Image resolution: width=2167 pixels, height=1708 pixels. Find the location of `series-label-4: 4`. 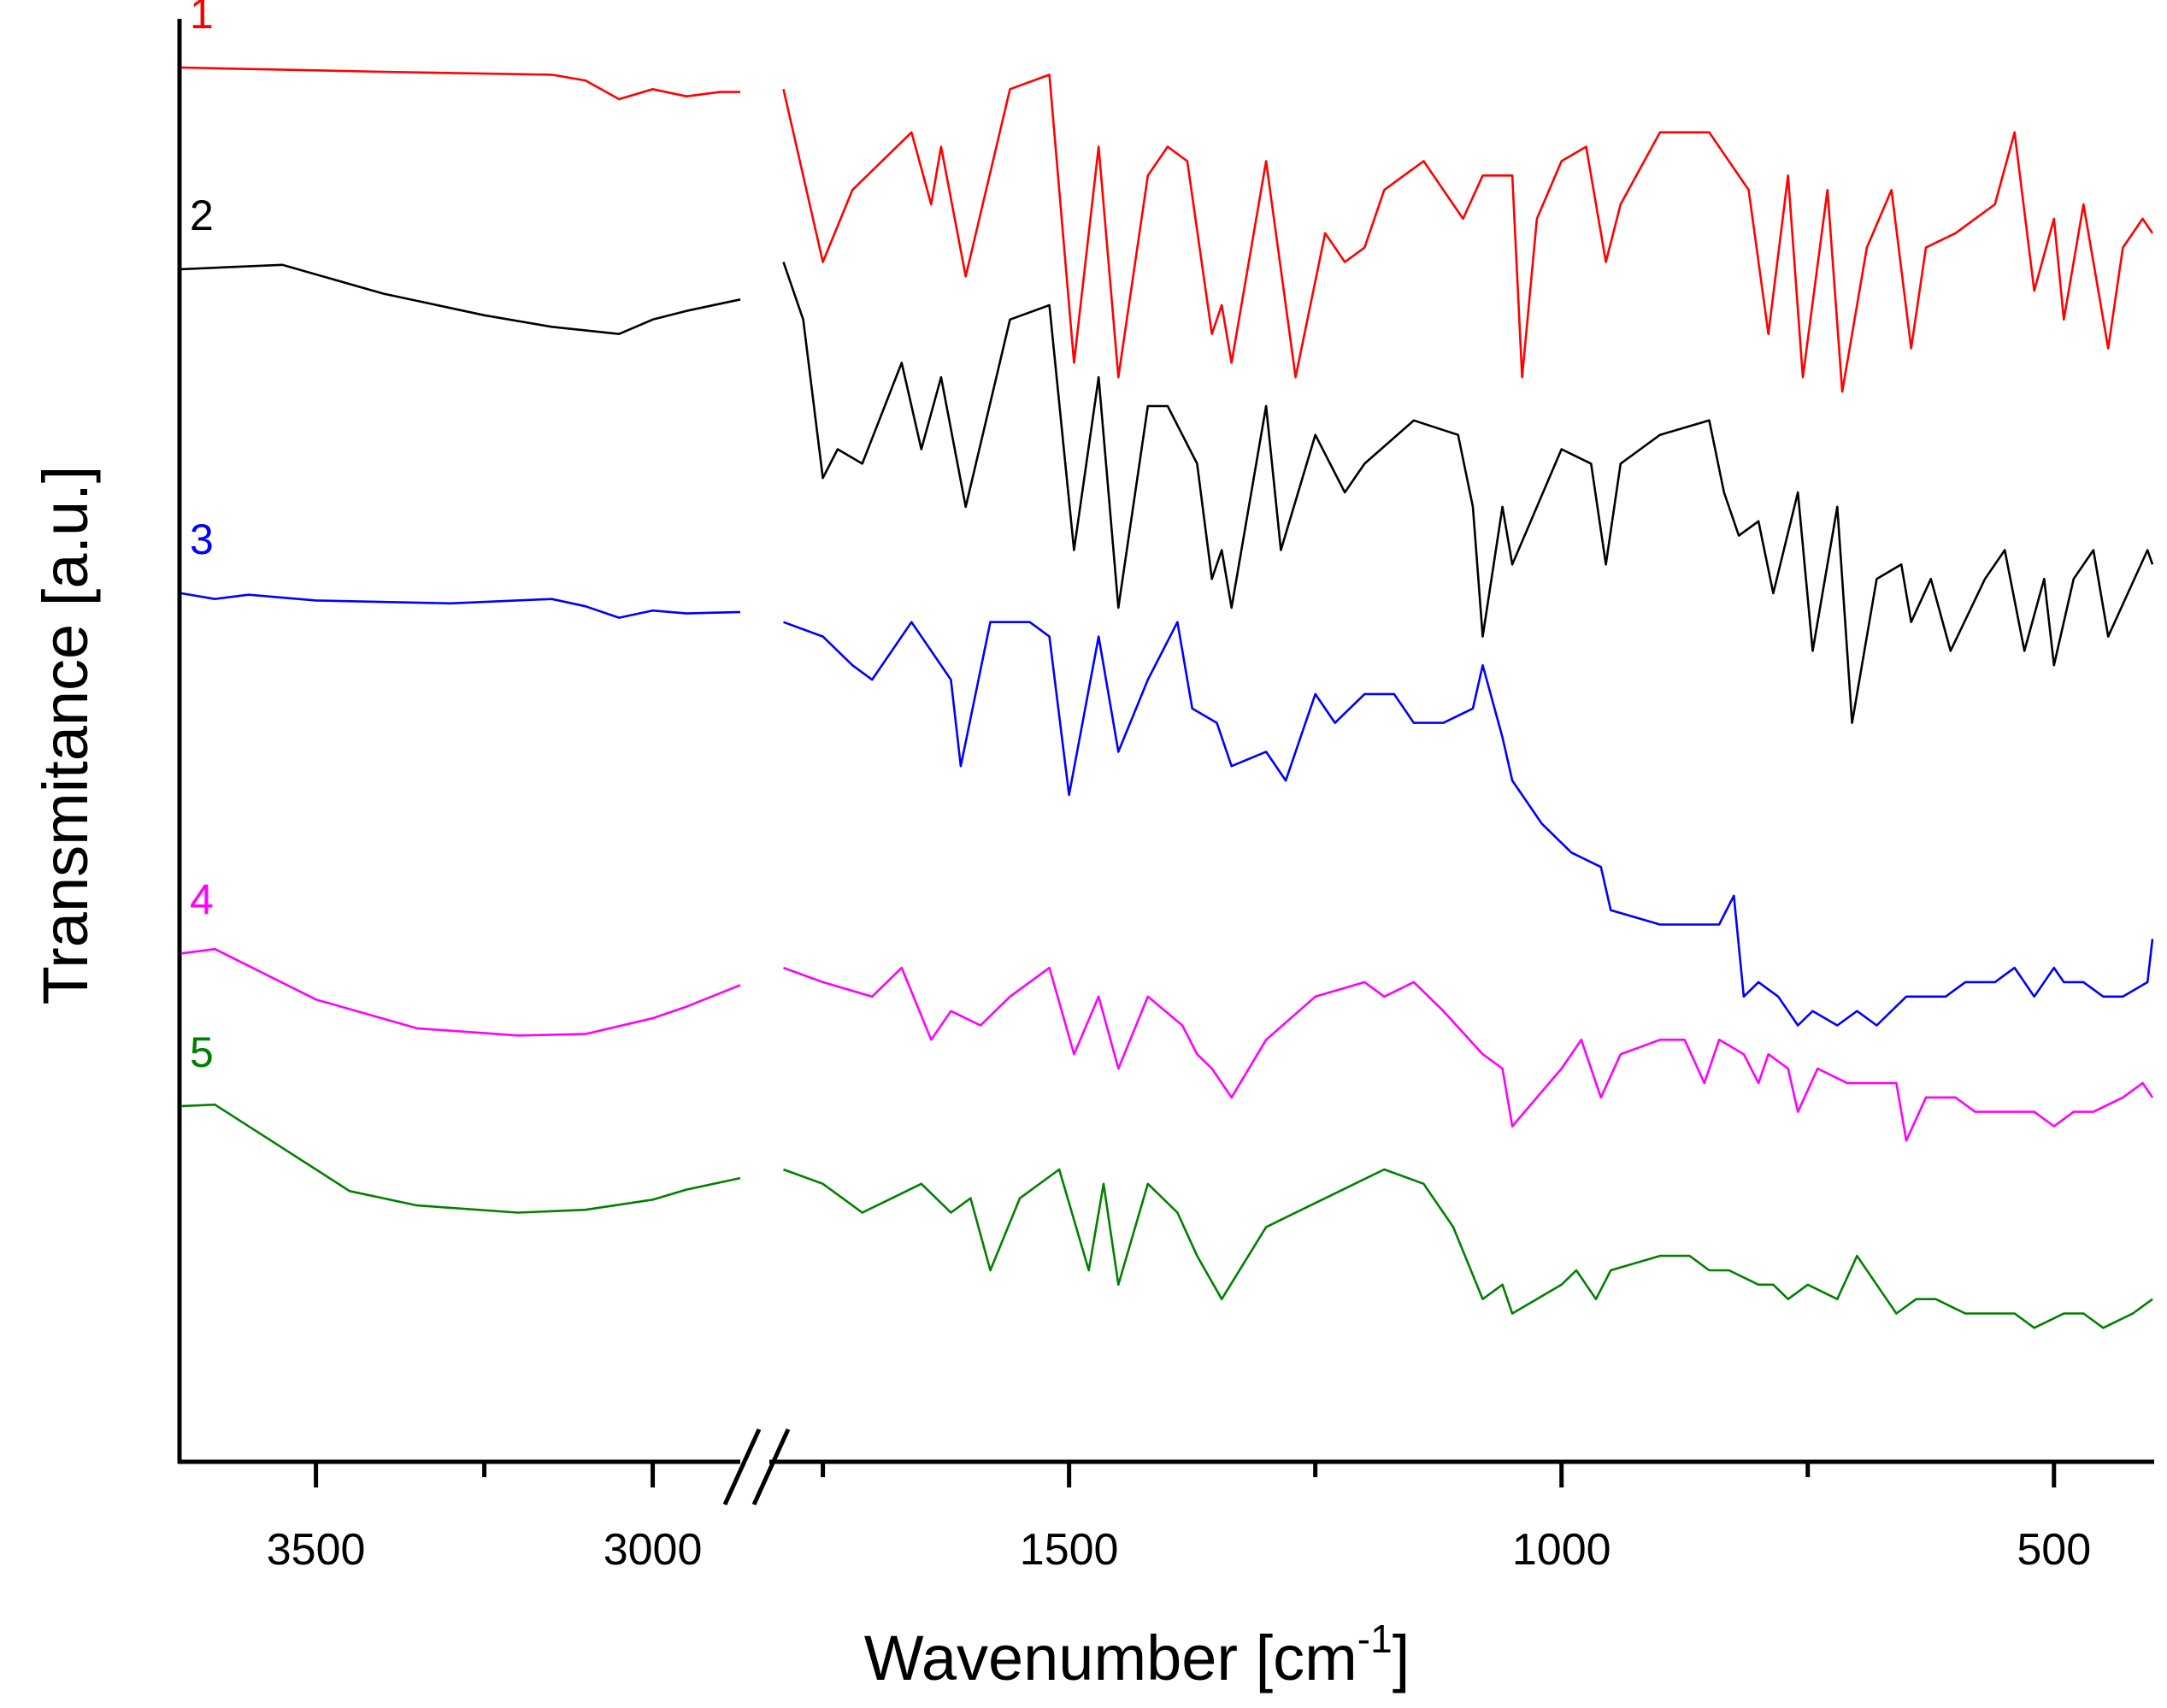

series-label-4: 4 is located at coordinates (202, 899).